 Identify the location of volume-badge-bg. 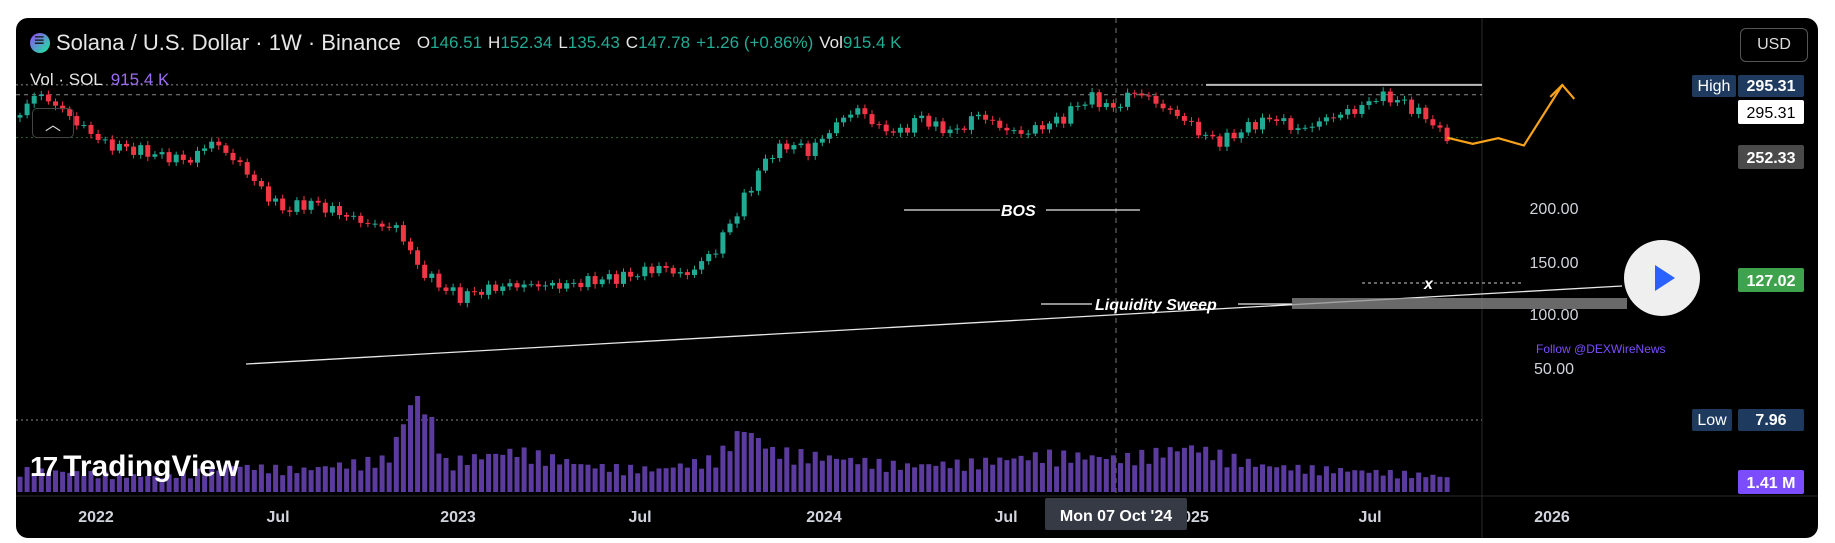
(1771, 482).